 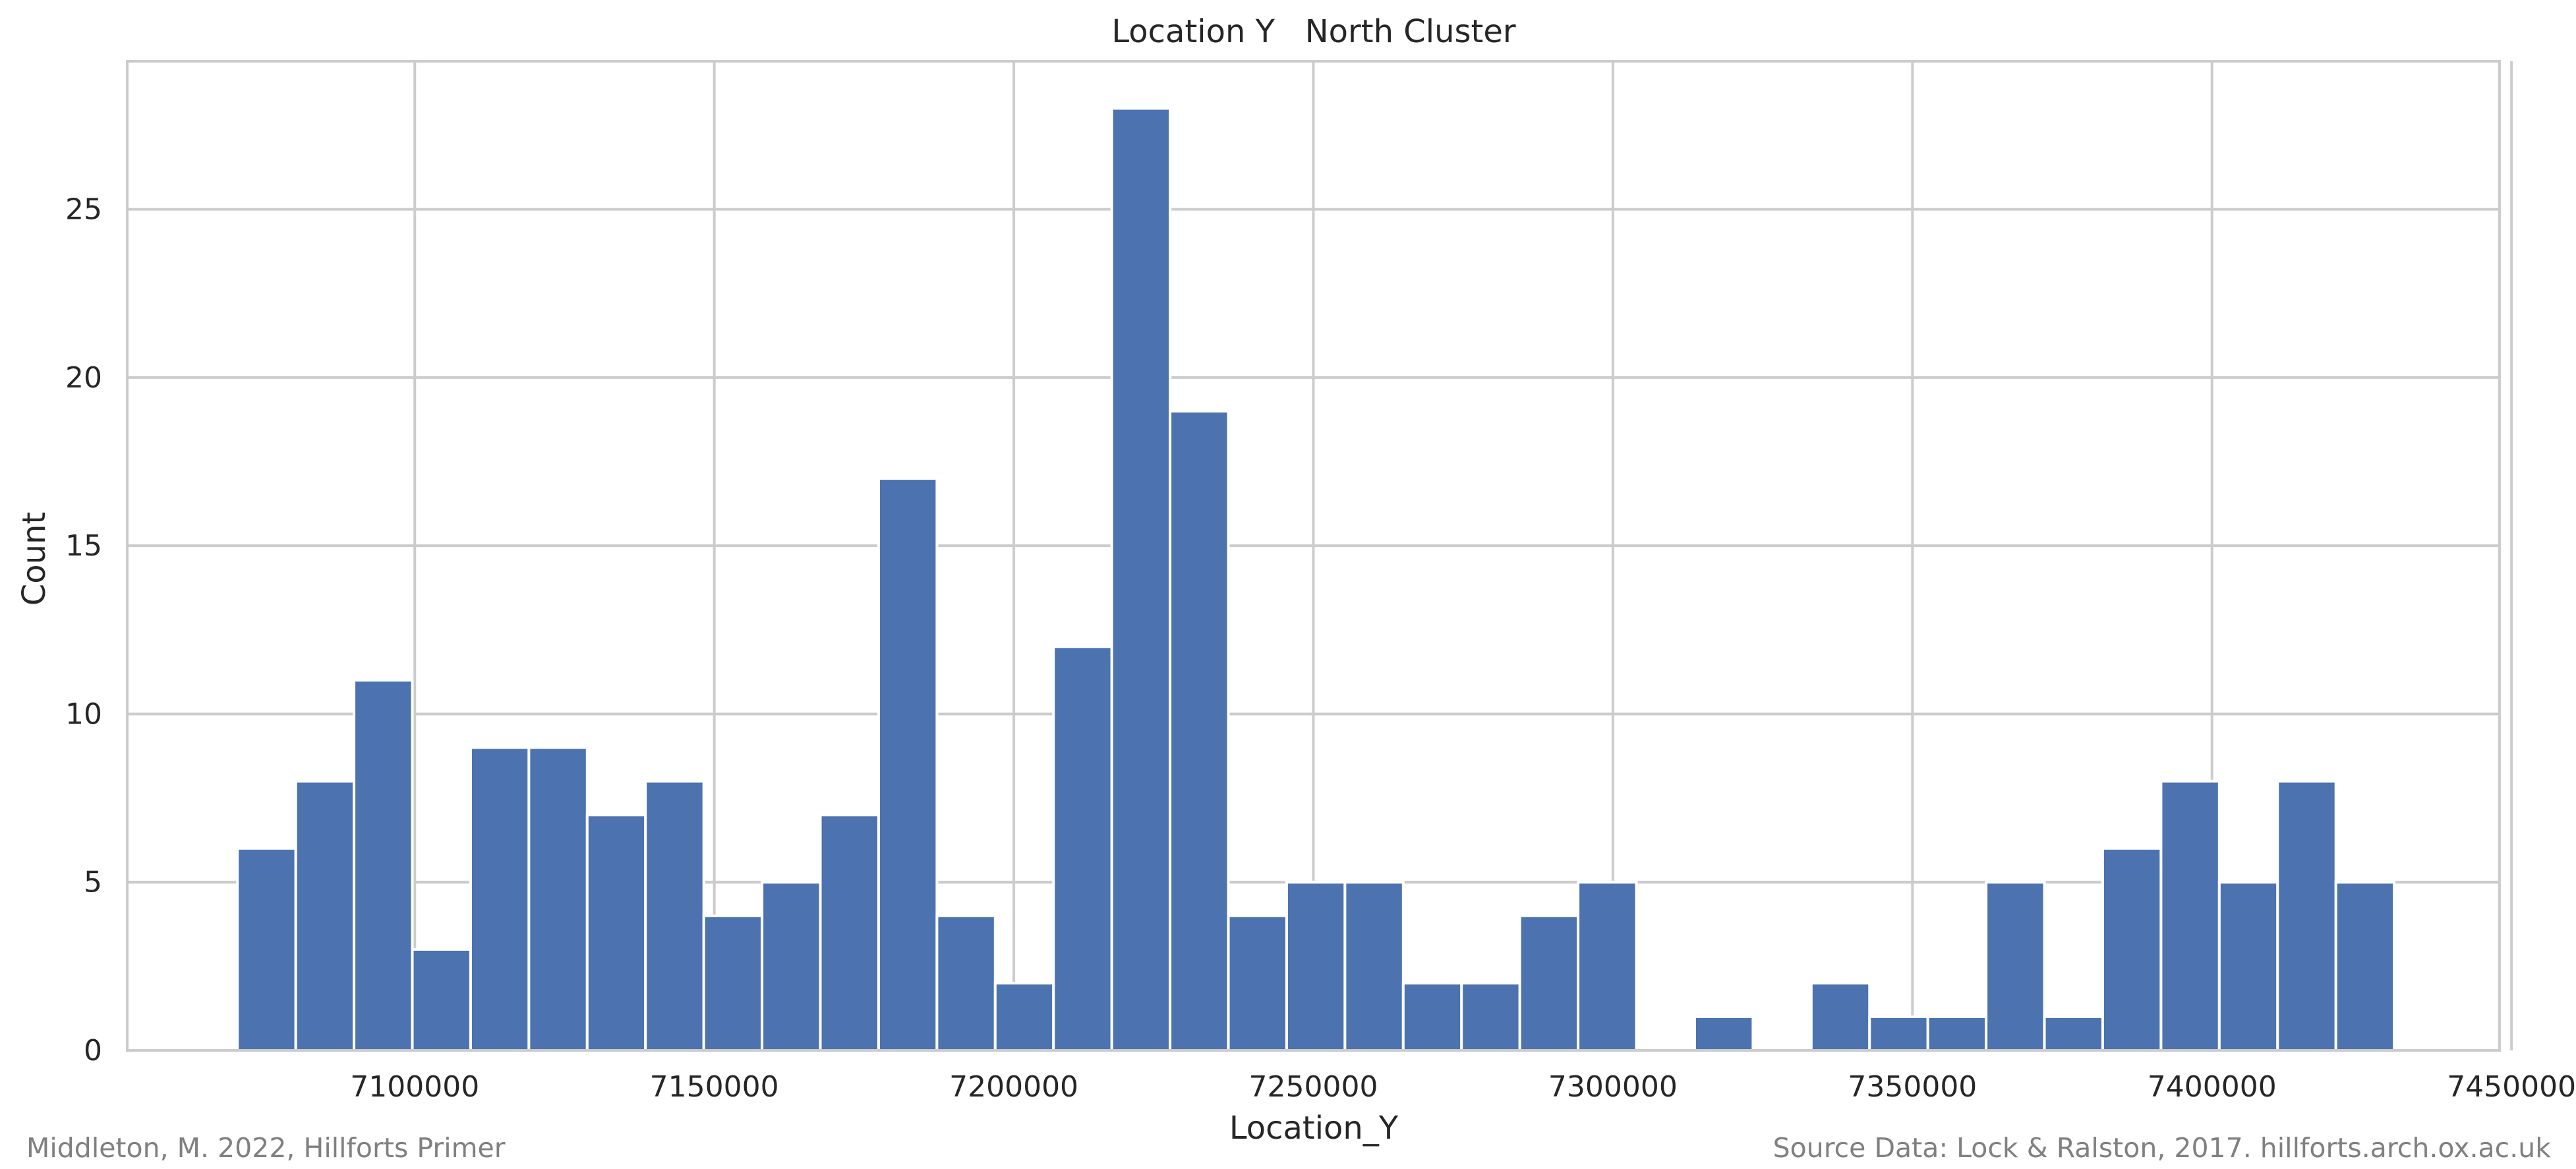 I want to click on x-tick-label: 7100000, so click(x=415, y=1087).